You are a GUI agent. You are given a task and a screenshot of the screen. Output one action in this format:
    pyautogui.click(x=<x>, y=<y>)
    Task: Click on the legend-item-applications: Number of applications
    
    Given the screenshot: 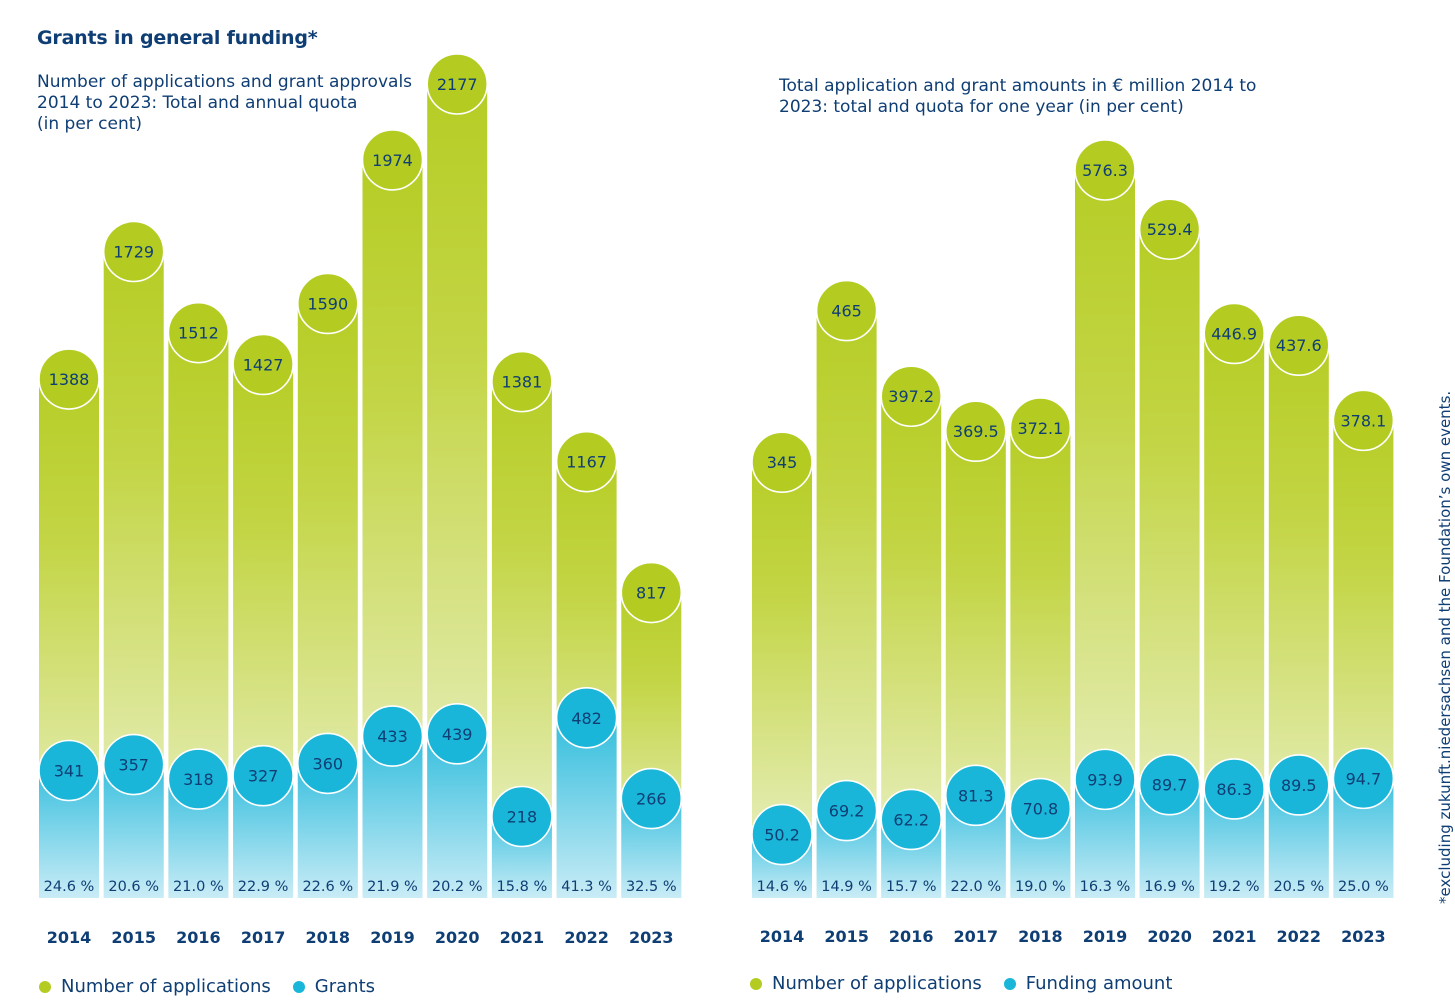 What is the action you would take?
    pyautogui.click(x=866, y=983)
    